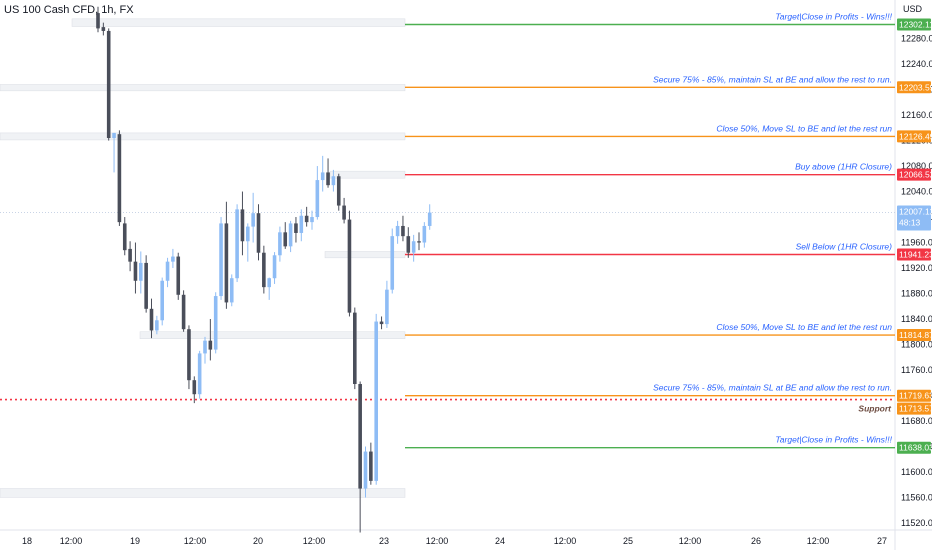 Image resolution: width=932 pixels, height=550 pixels. I want to click on secure-lower-price-box, so click(914, 395).